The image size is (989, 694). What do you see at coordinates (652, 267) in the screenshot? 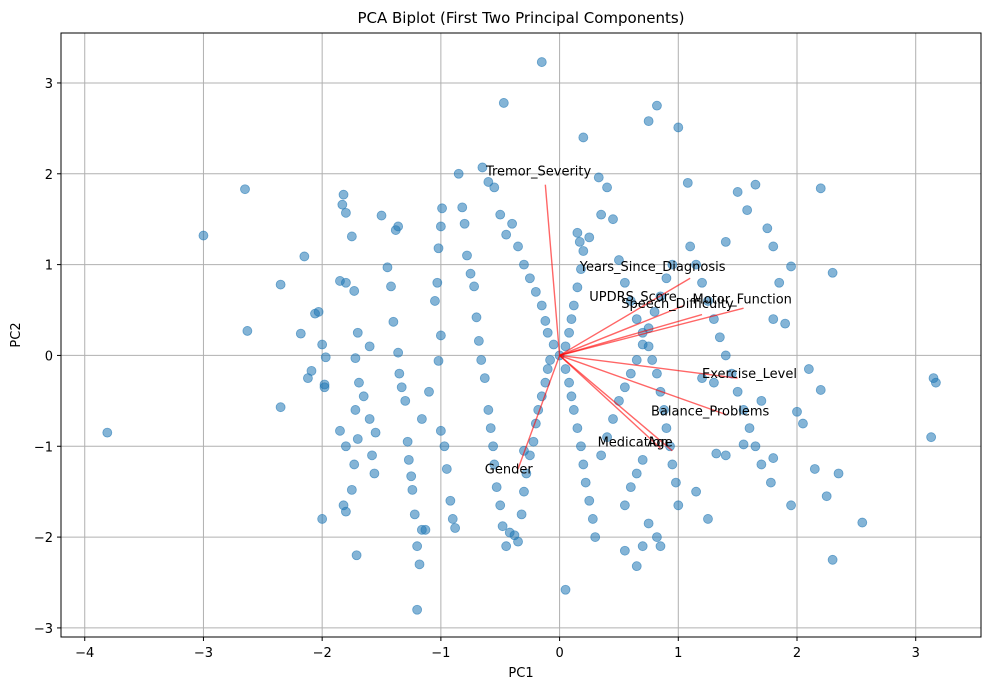
I see `loading-label: Years_Since_Diagnosis` at bounding box center [652, 267].